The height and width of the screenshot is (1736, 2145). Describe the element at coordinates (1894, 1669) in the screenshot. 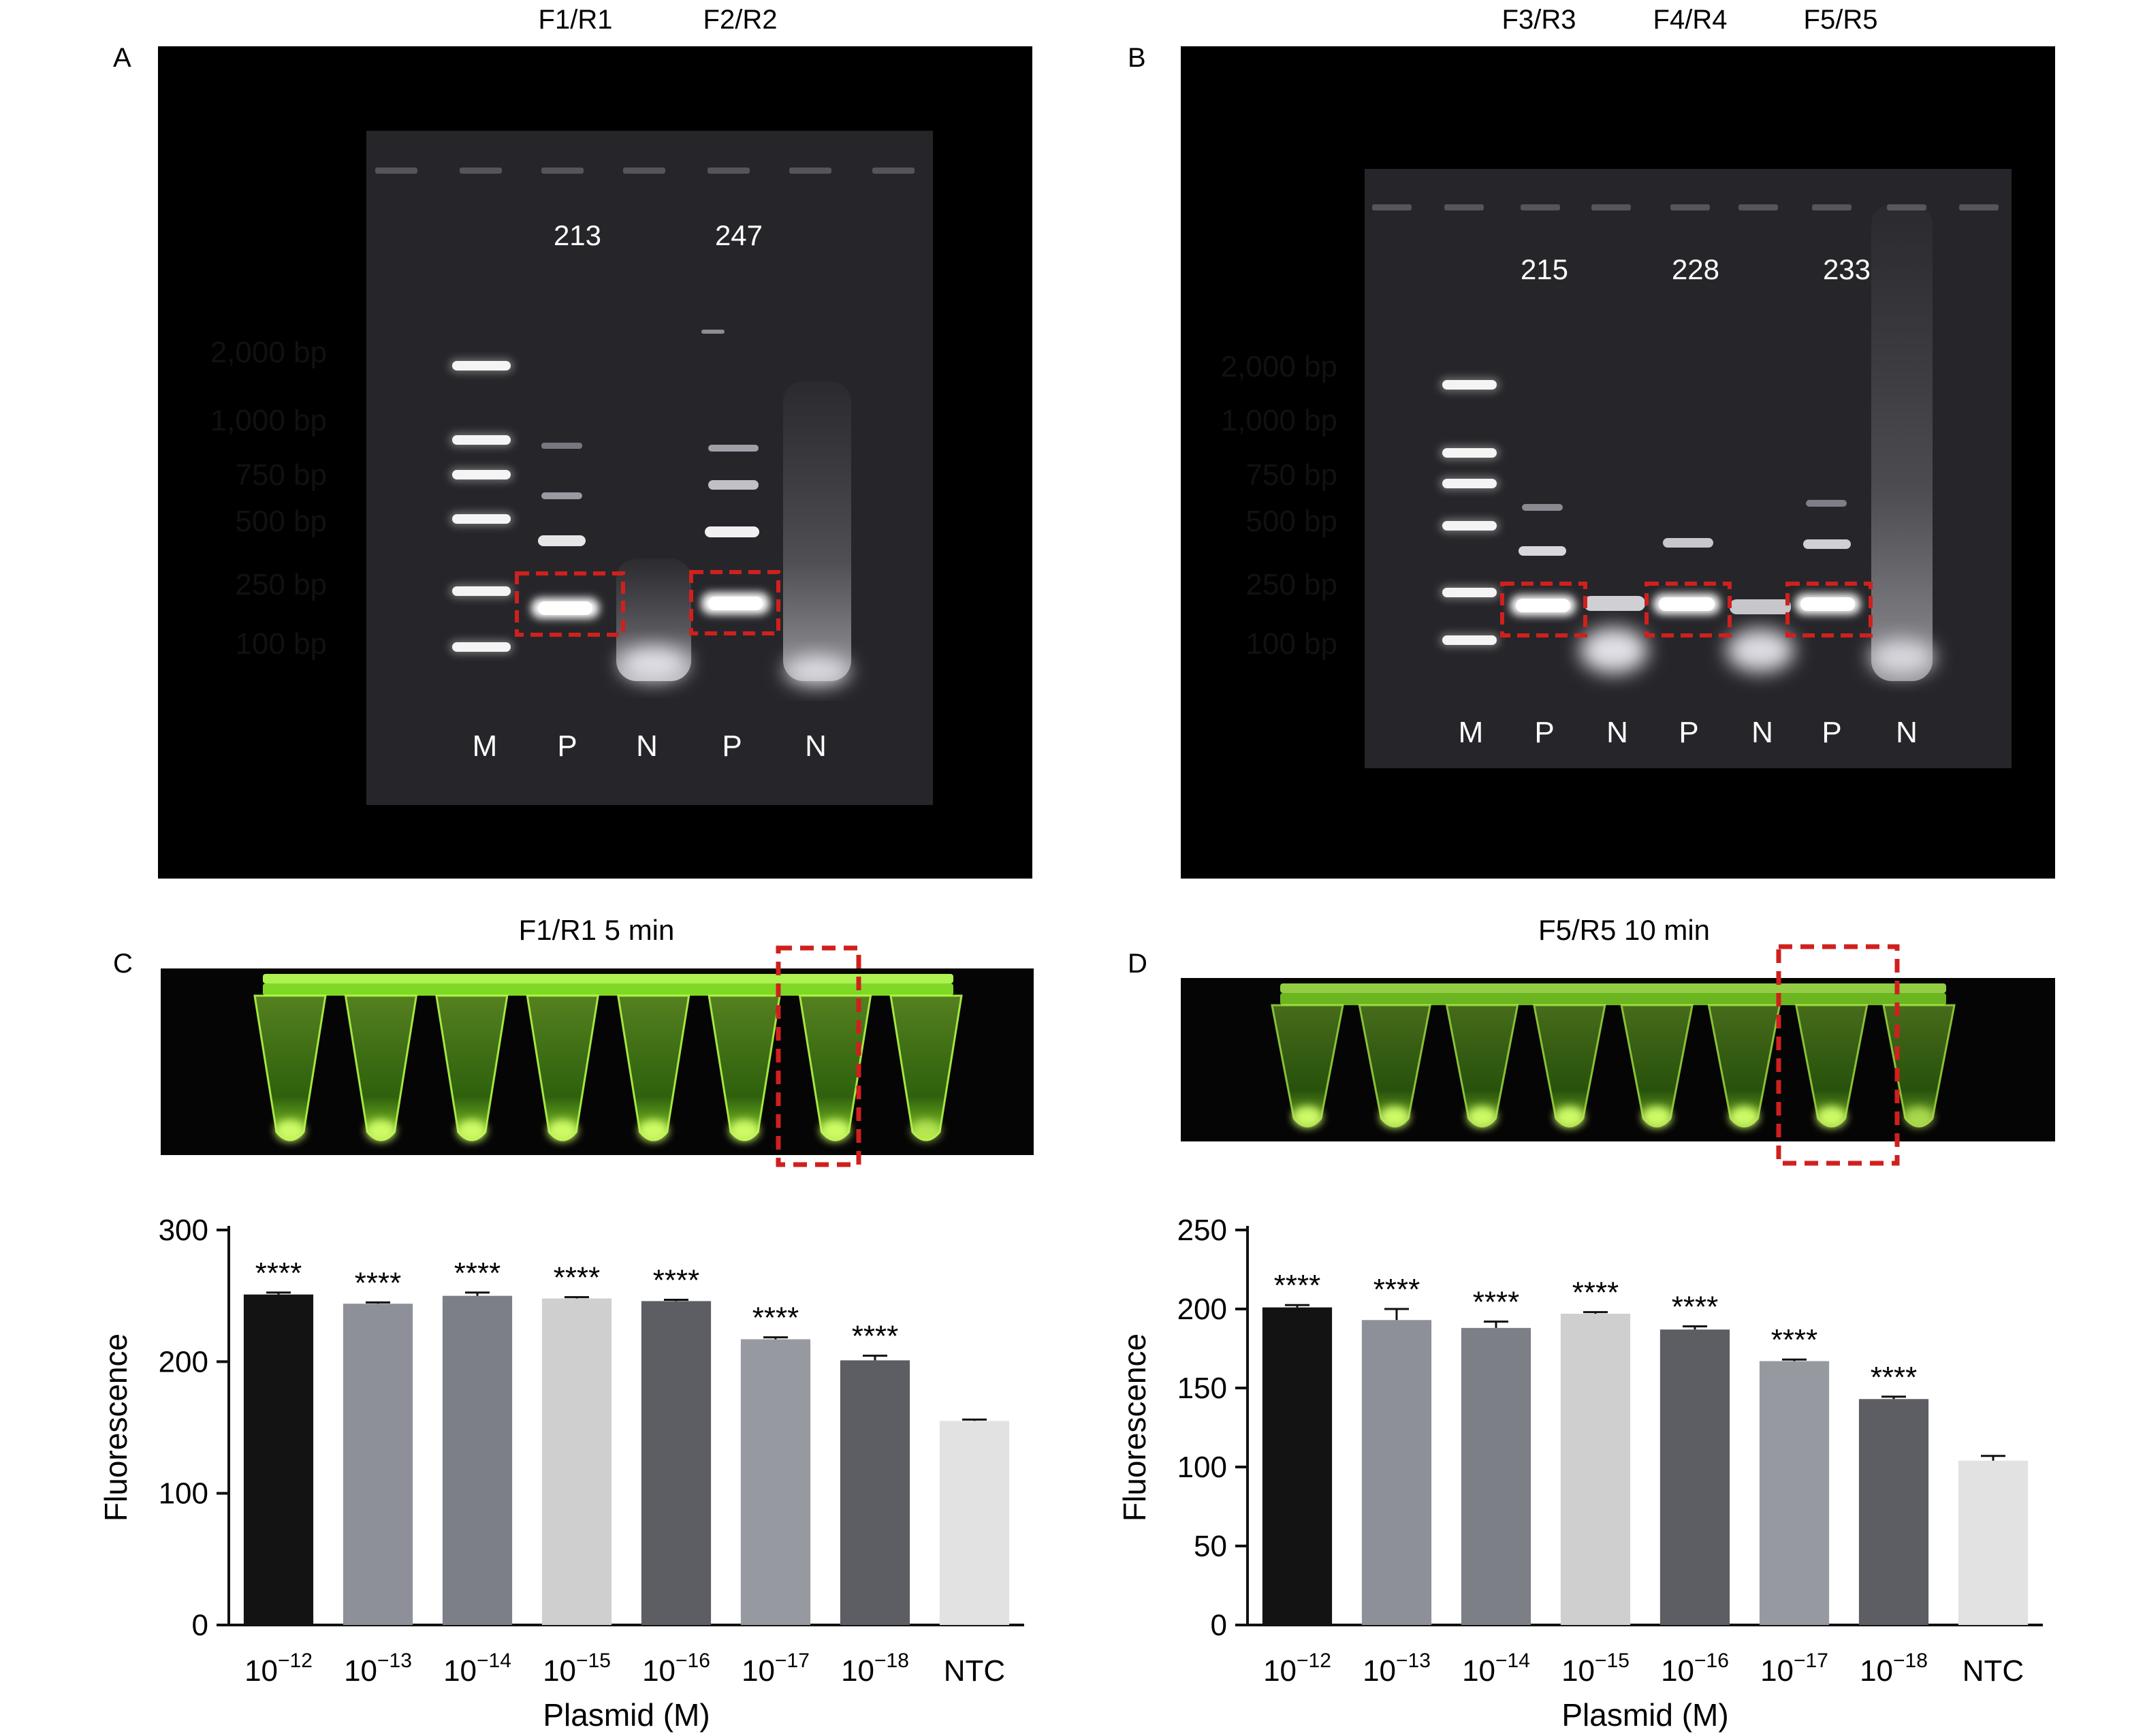

I see `x-tick-label: 10−18` at that location.